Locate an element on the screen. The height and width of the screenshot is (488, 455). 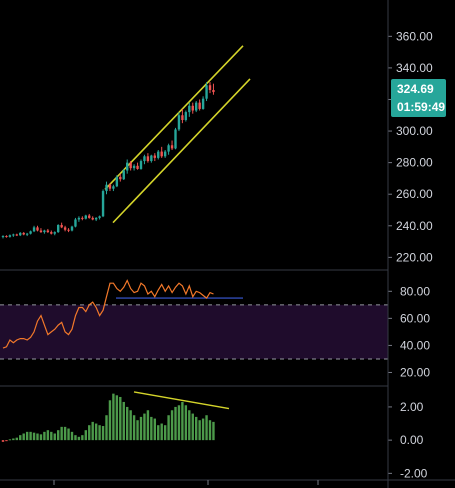
price-badge: 324.69 01:59:49 is located at coordinates (418, 98).